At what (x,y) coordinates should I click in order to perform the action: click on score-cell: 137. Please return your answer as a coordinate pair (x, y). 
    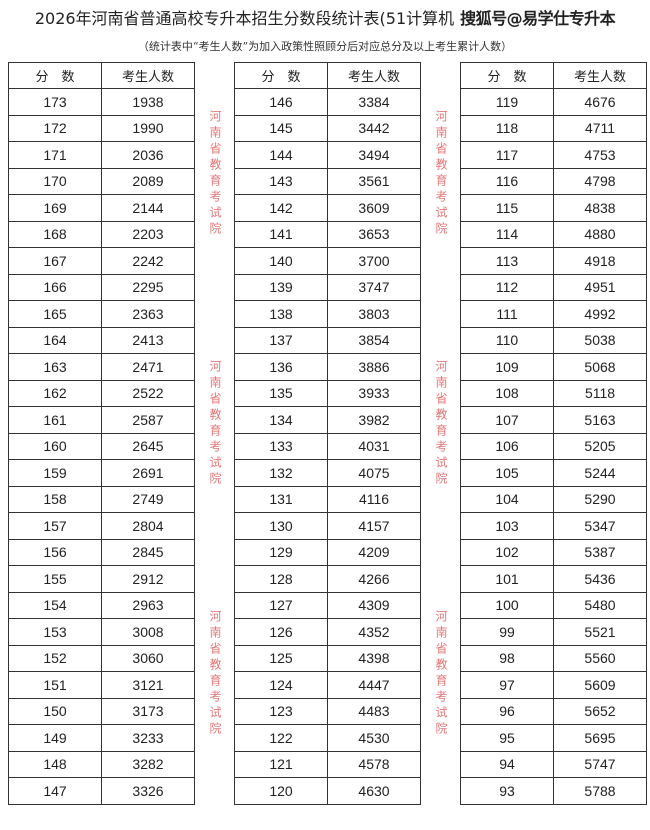
    Looking at the image, I should click on (281, 340).